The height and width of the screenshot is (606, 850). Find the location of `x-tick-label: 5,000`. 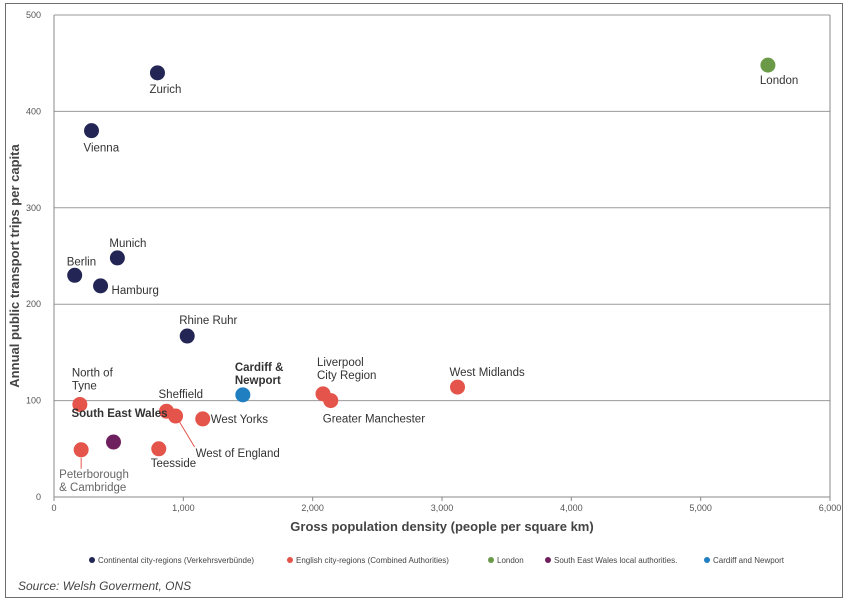

x-tick-label: 5,000 is located at coordinates (700, 508).